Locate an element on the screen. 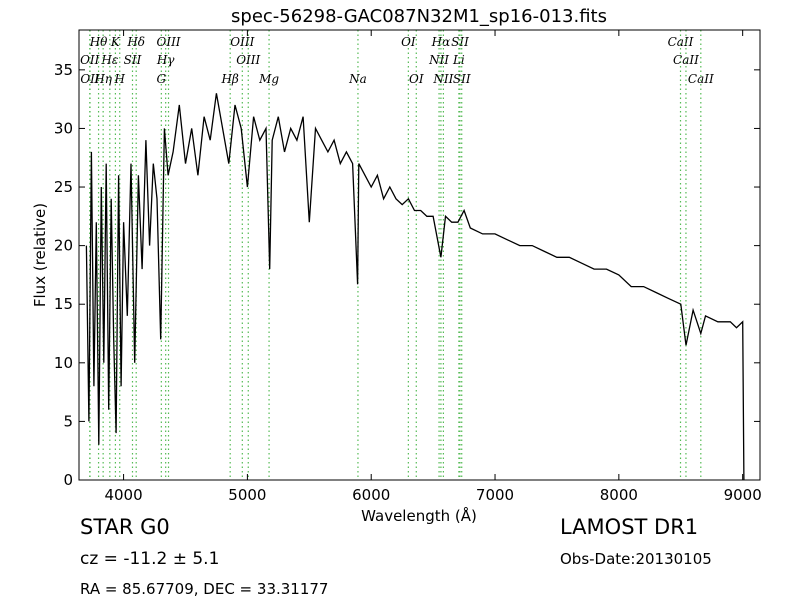 This screenshot has height=600, width=800. x-tick-label: 4000 is located at coordinates (123, 495).